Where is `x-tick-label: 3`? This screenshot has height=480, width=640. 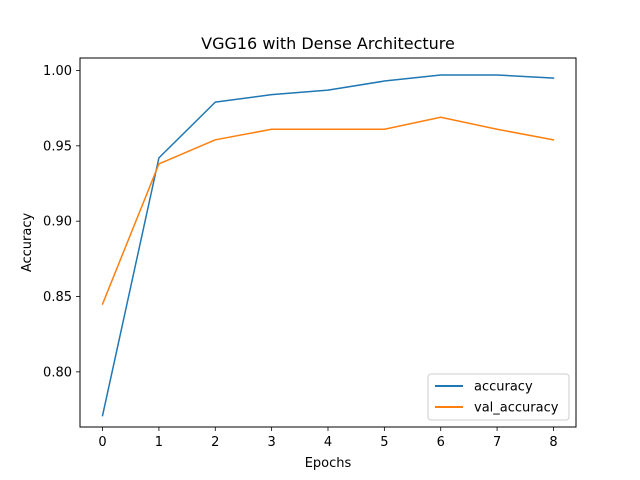
x-tick-label: 3 is located at coordinates (271, 442).